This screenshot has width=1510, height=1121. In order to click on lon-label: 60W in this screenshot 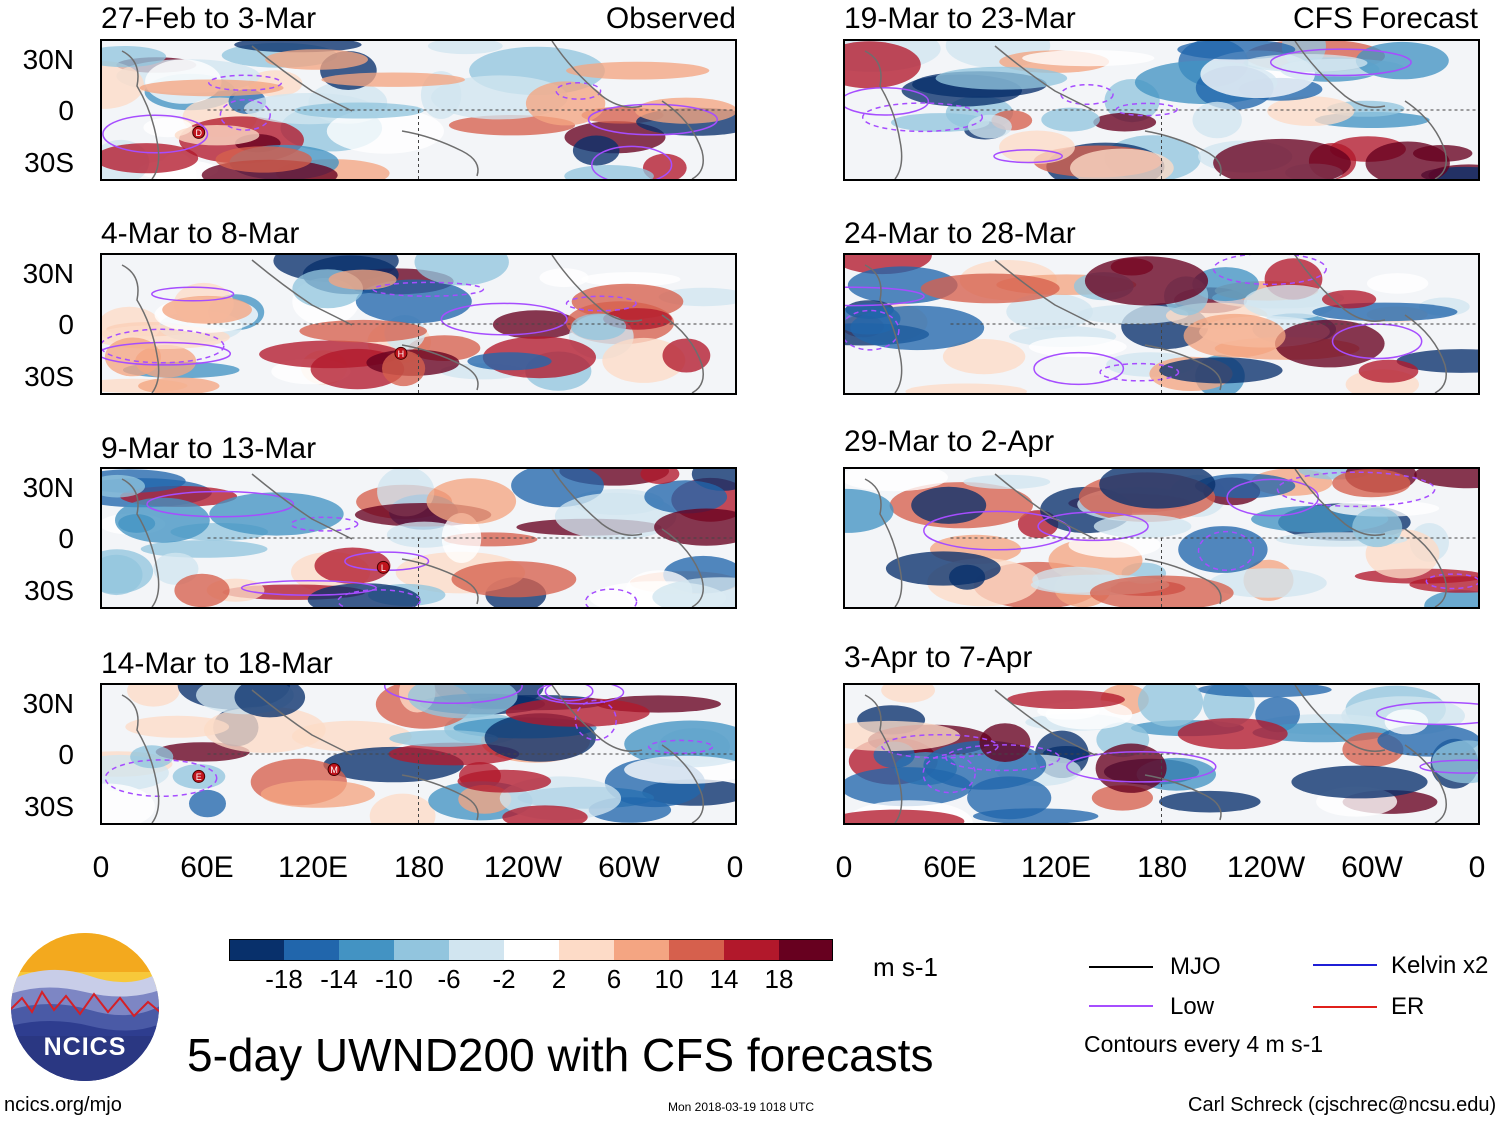, I will do `click(1372, 867)`.